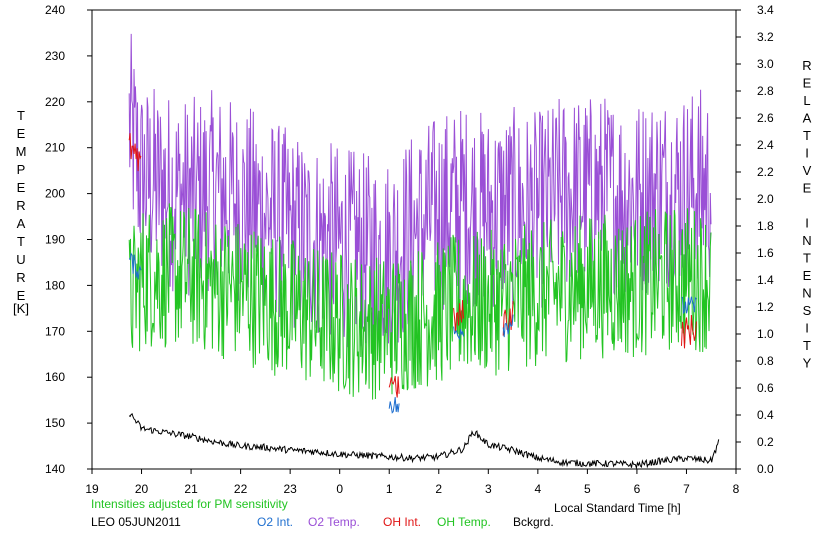 The height and width of the screenshot is (535, 828). I want to click on left-axis-unit: [K], so click(21, 308).